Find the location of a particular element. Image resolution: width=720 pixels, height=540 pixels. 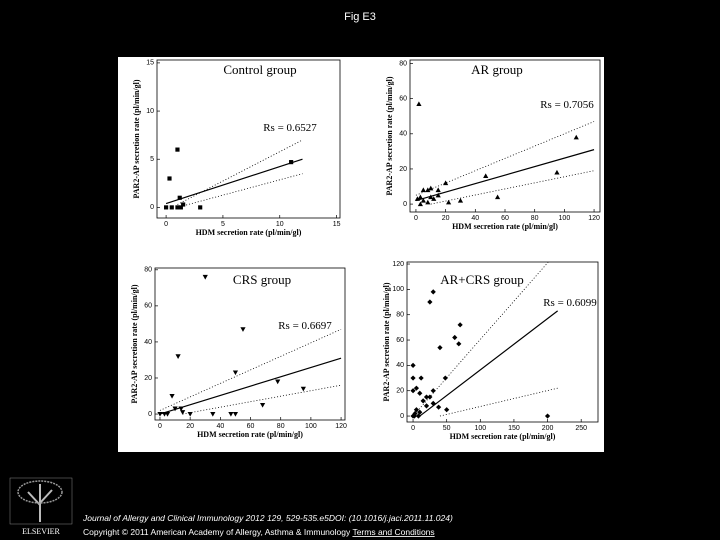

logo-canopy is located at coordinates (40, 492).